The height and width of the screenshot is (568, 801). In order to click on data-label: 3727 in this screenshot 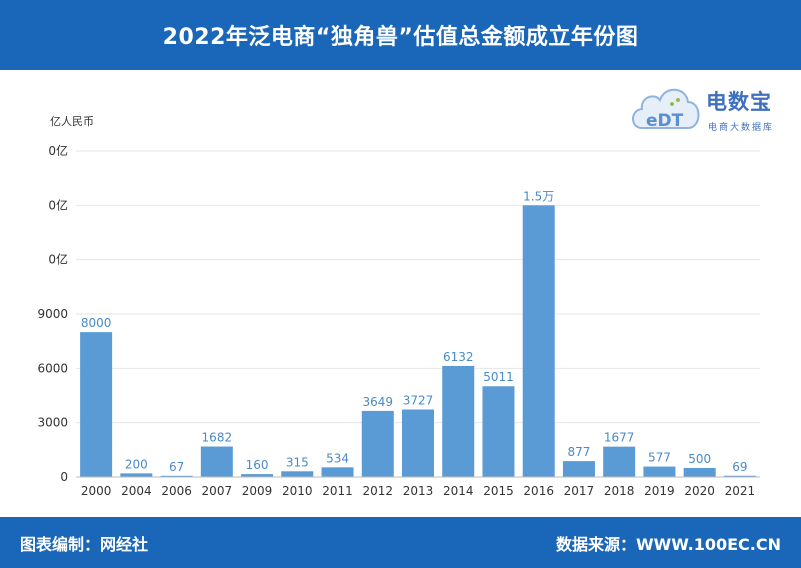, I will do `click(418, 400)`.